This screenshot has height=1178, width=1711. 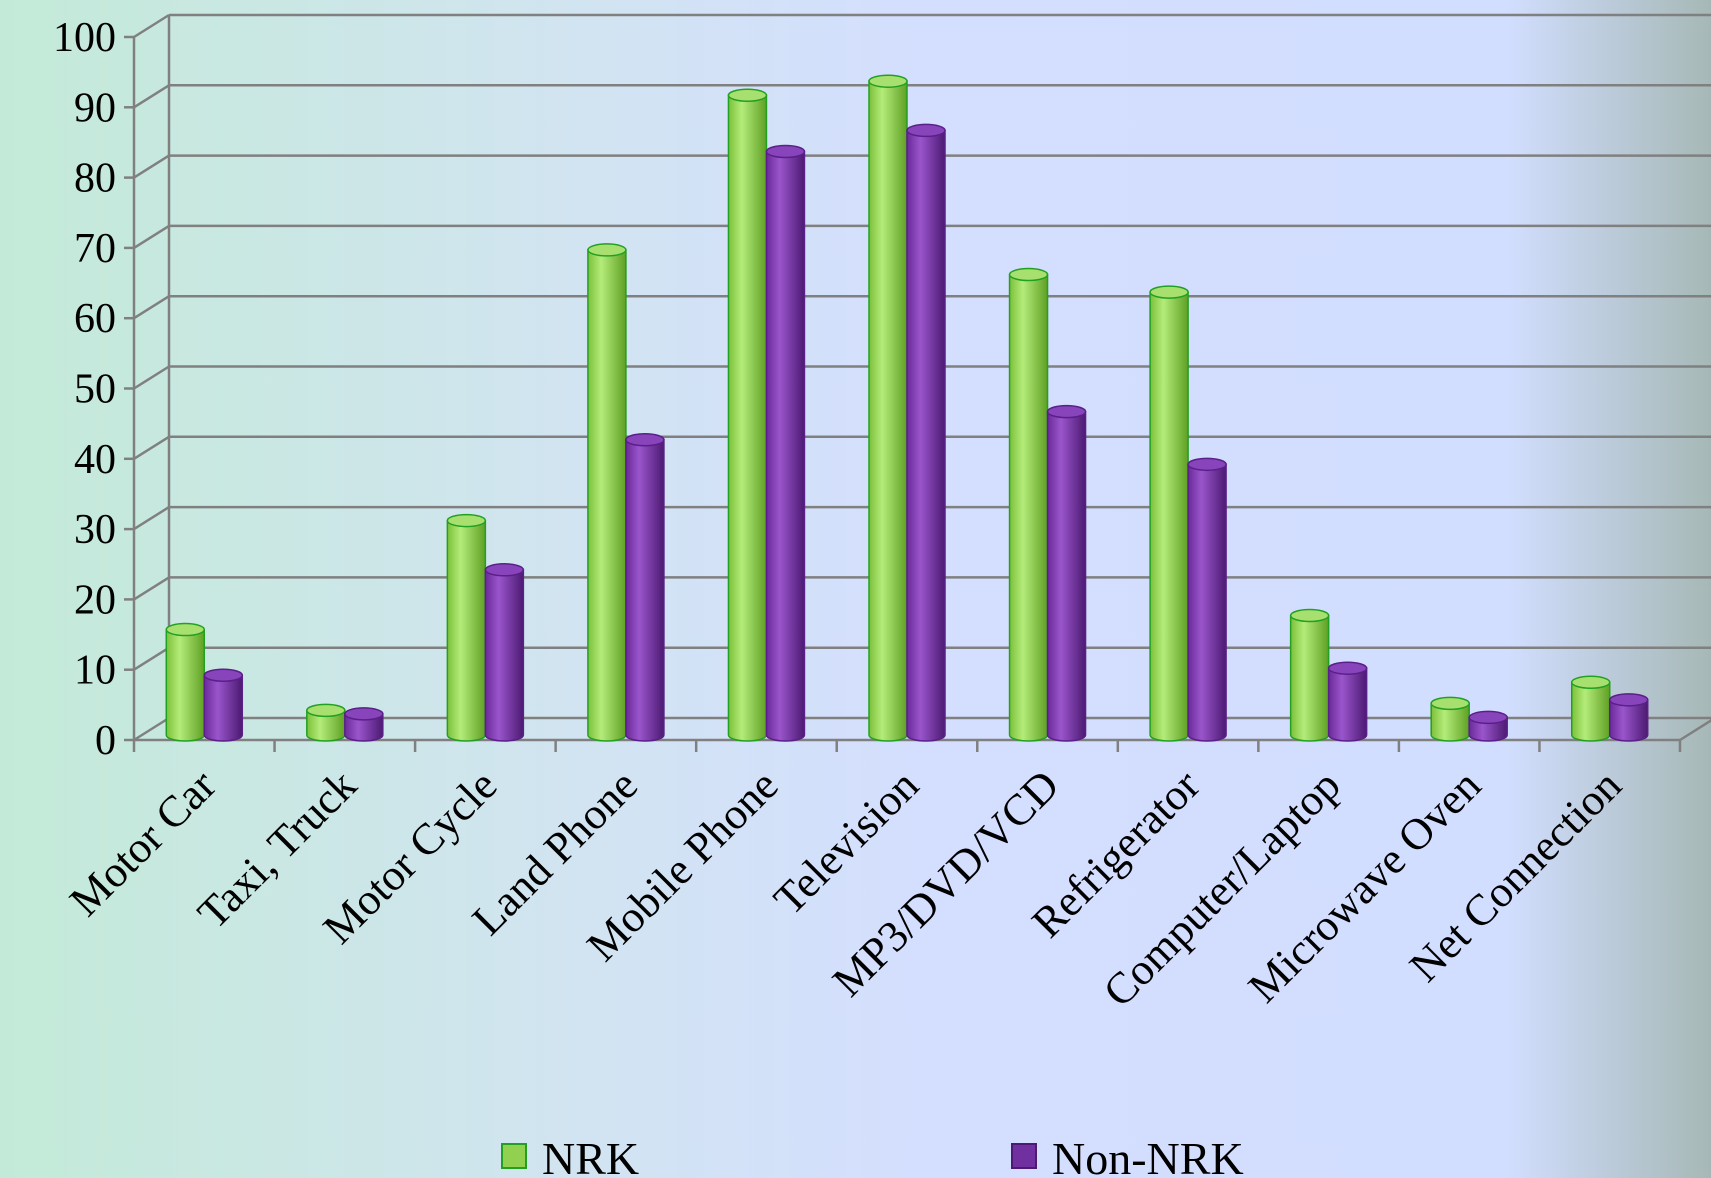 What do you see at coordinates (1148, 1155) in the screenshot?
I see `legend-label: Non-NRK` at bounding box center [1148, 1155].